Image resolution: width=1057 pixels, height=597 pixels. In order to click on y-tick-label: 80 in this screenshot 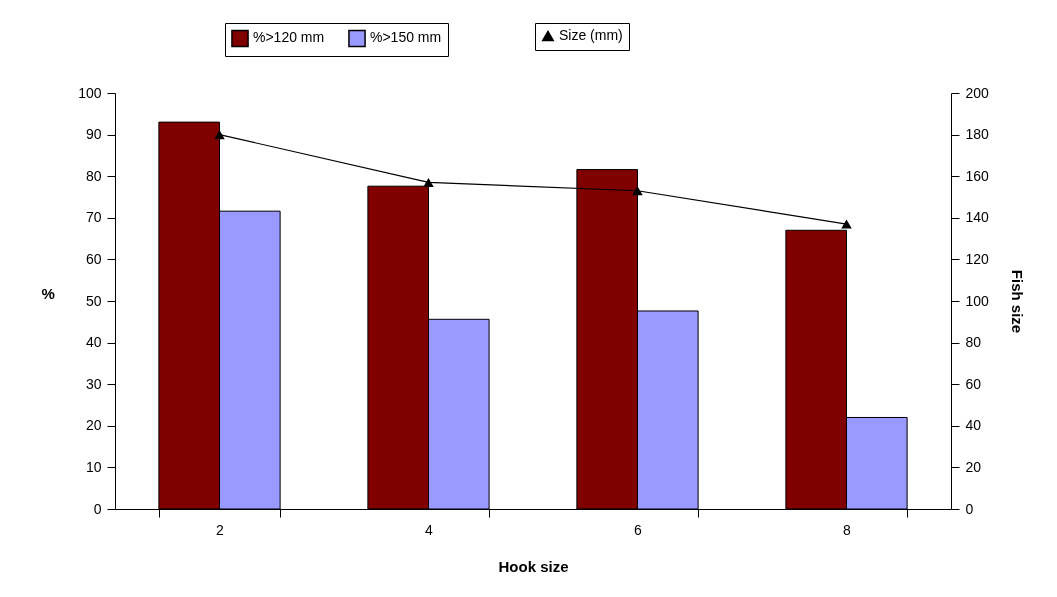, I will do `click(93, 175)`.